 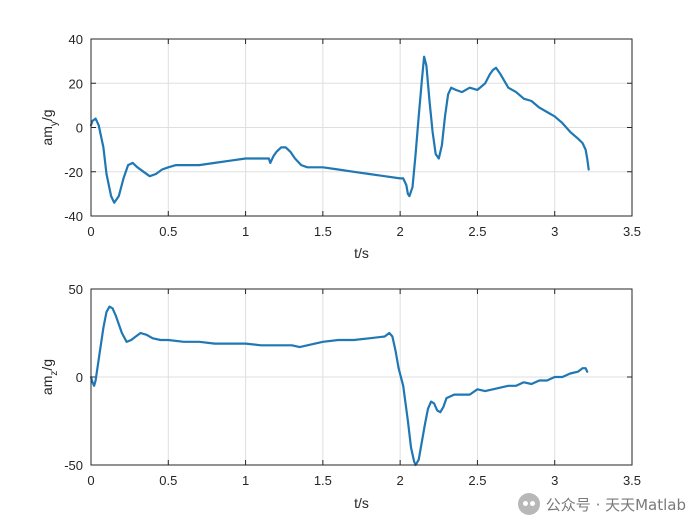 I want to click on y-tick-label: -50, so click(x=73, y=465).